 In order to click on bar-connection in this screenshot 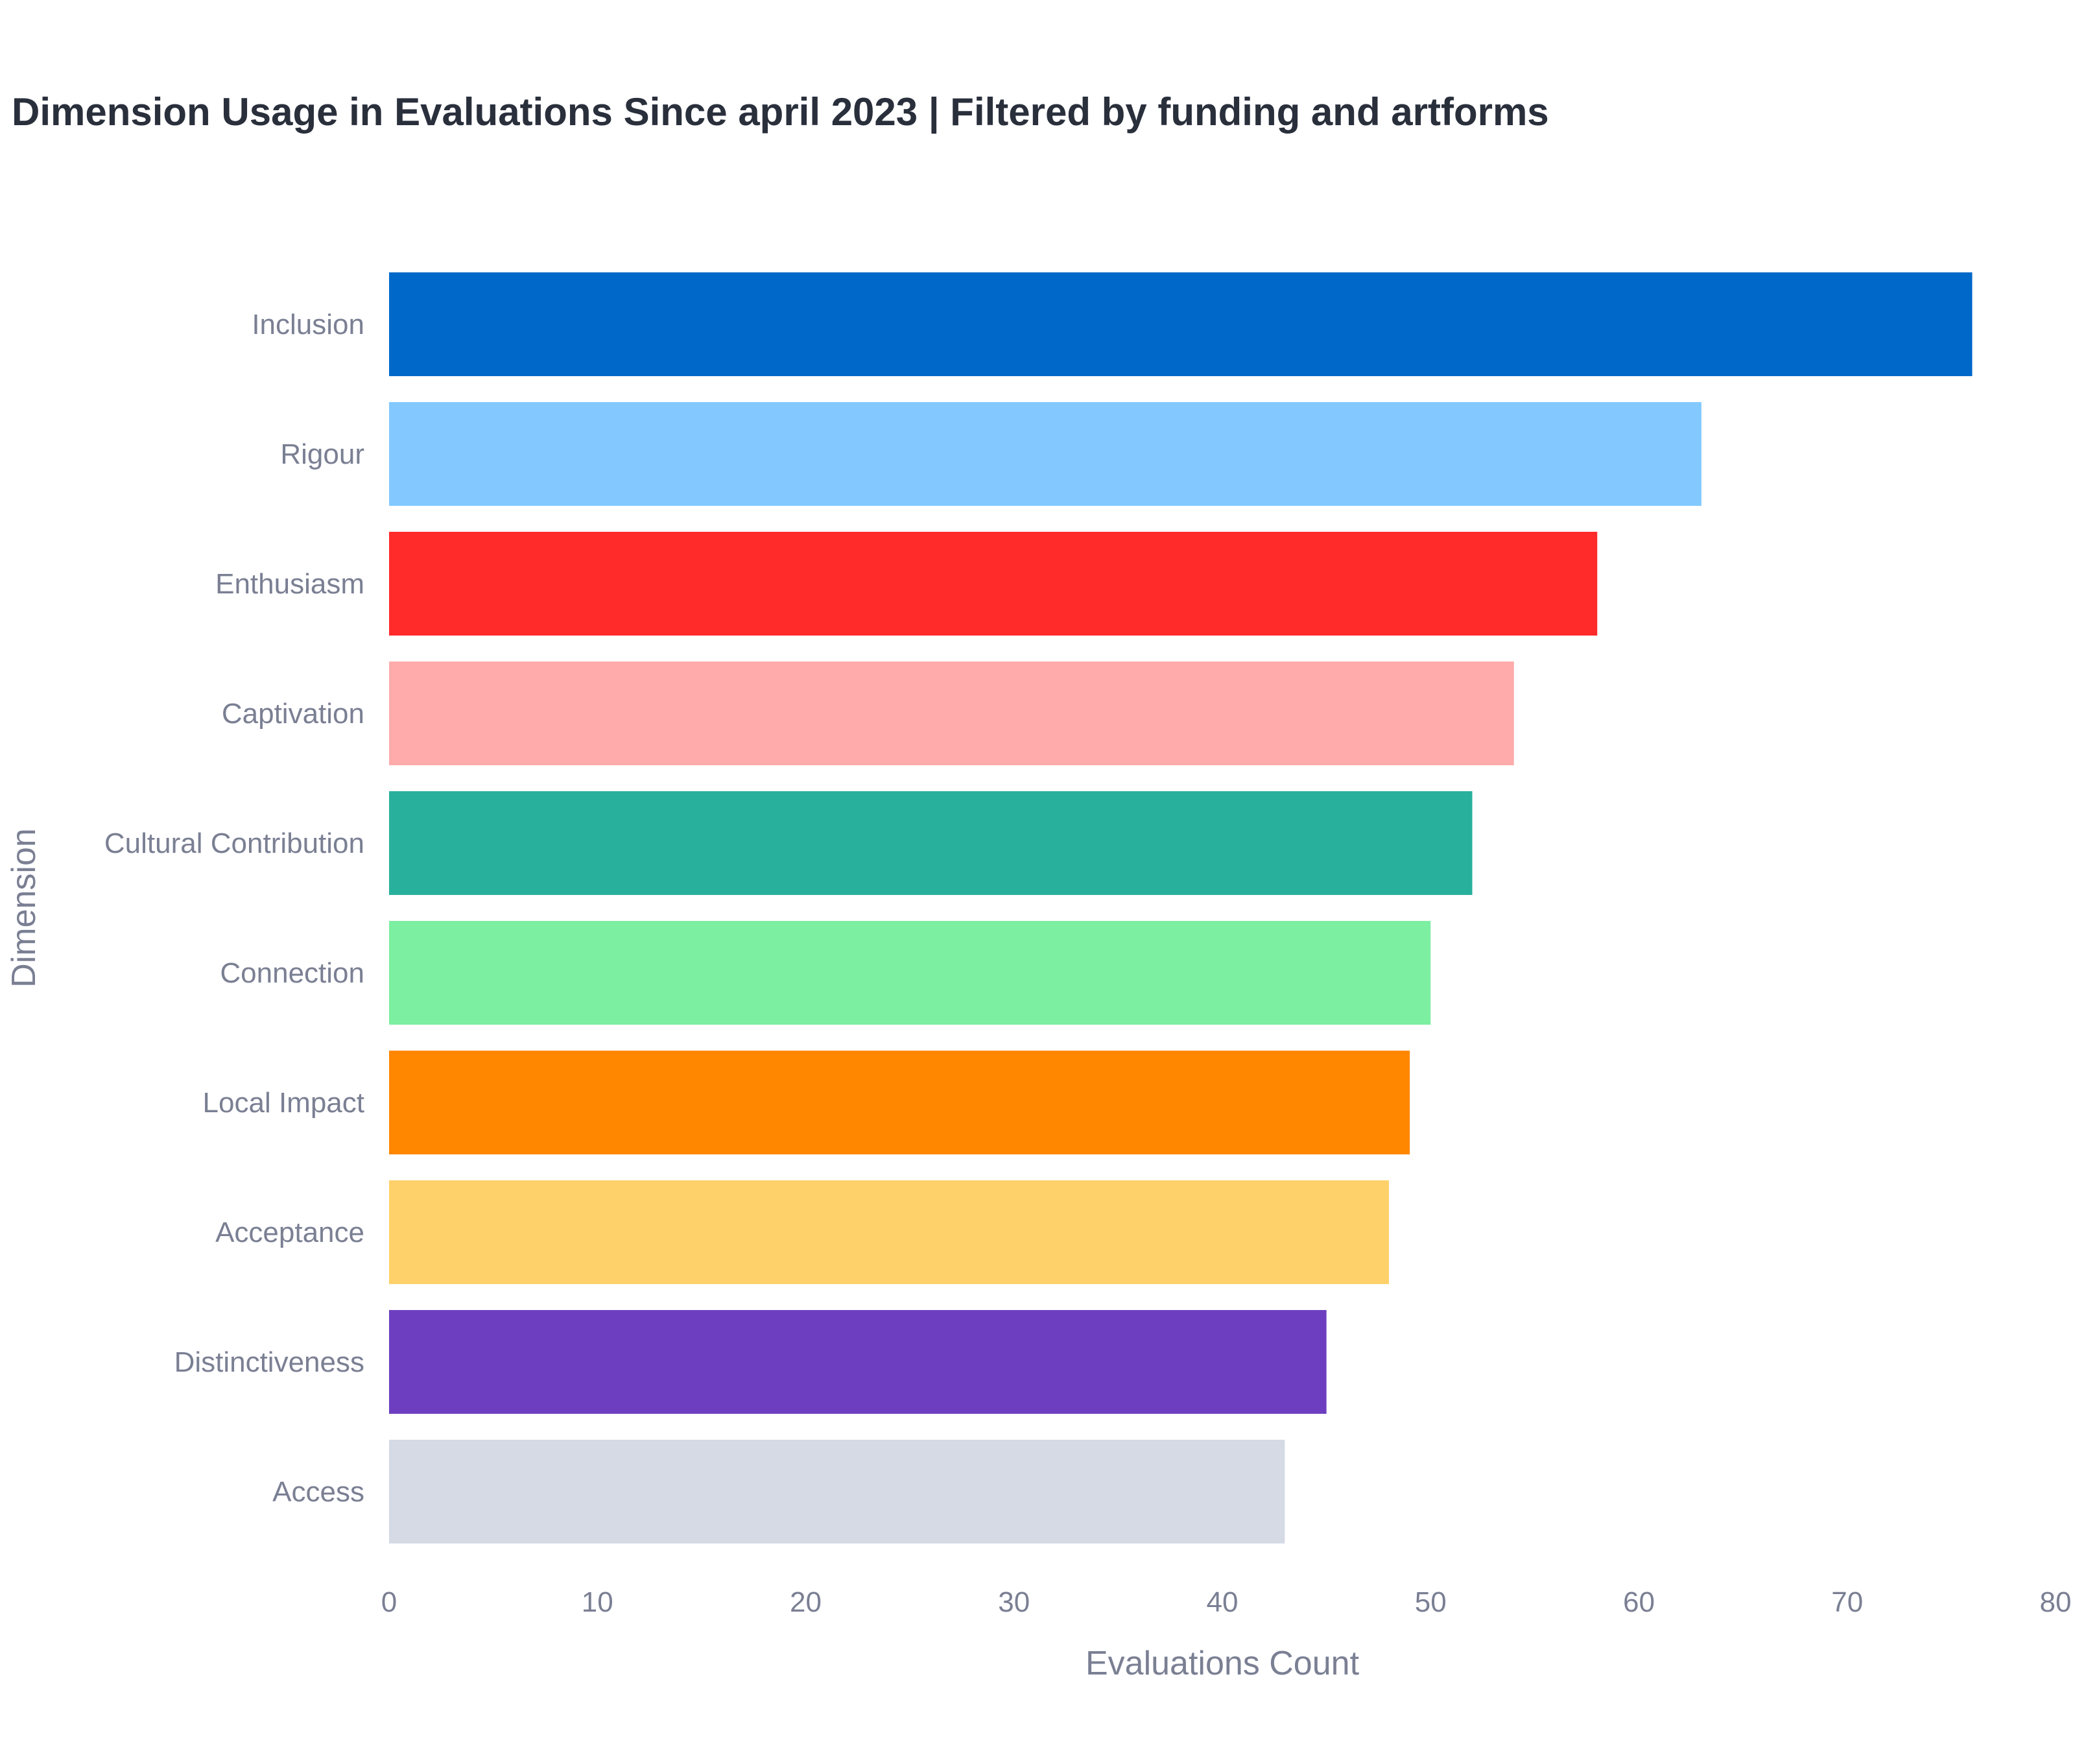, I will do `click(910, 973)`.